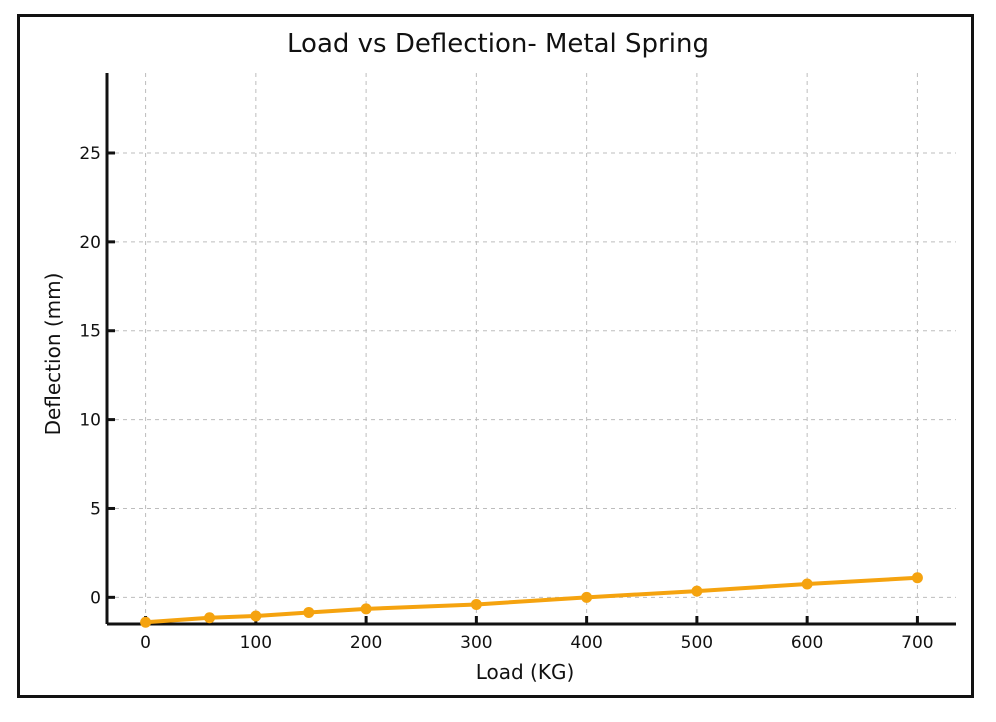 The image size is (996, 722). What do you see at coordinates (586, 643) in the screenshot?
I see `x-tick-label: 400` at bounding box center [586, 643].